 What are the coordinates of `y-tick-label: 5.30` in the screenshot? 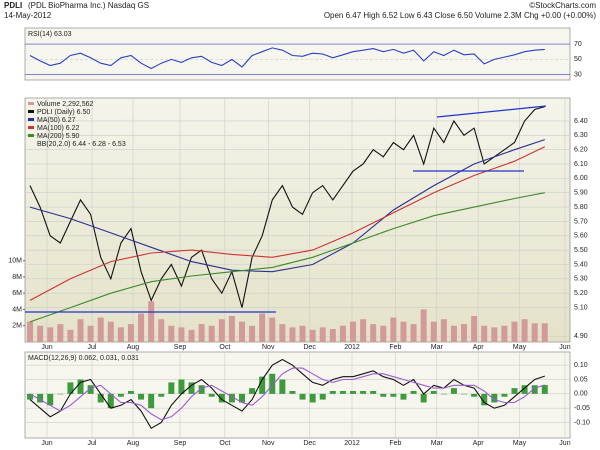 It's located at (581, 279).